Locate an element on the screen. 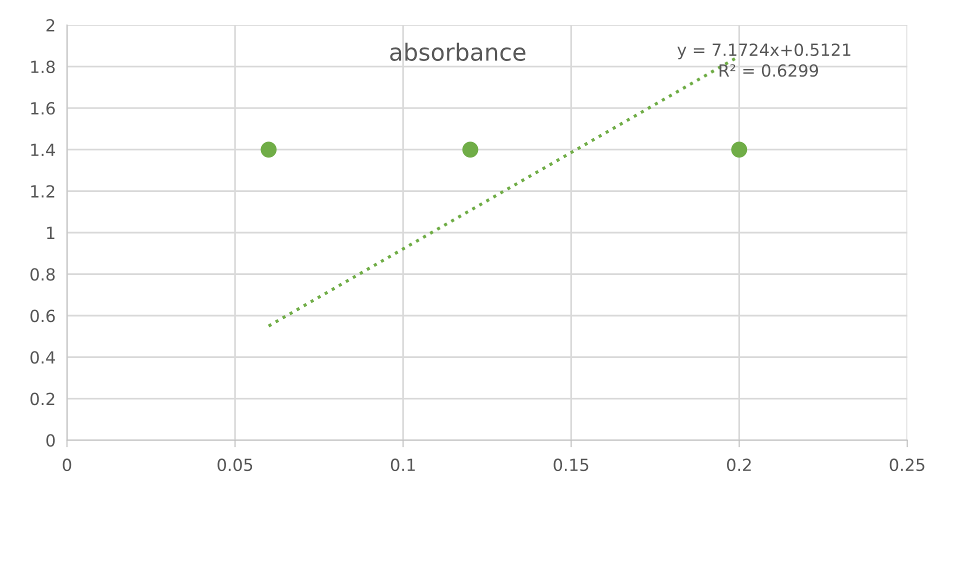 Image resolution: width=957 pixels, height=583 pixels. y-tick-label: 0.6 is located at coordinates (42, 316).